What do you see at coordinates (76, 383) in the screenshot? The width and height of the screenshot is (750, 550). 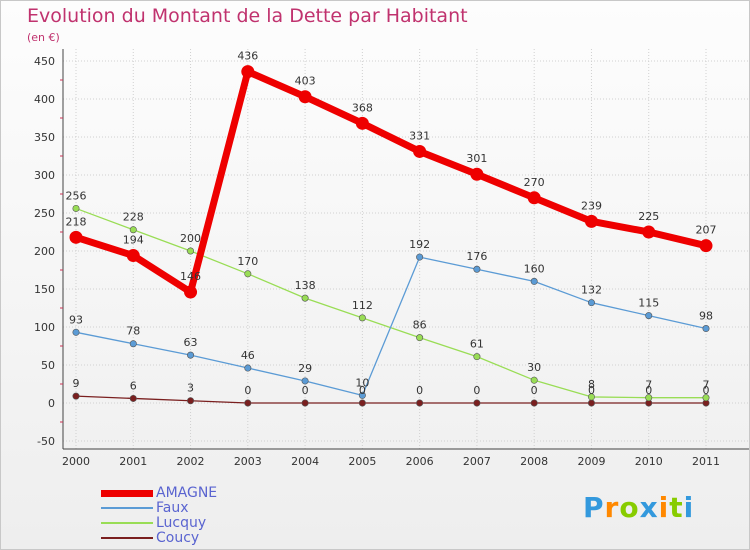 I see `data-label: 9` at bounding box center [76, 383].